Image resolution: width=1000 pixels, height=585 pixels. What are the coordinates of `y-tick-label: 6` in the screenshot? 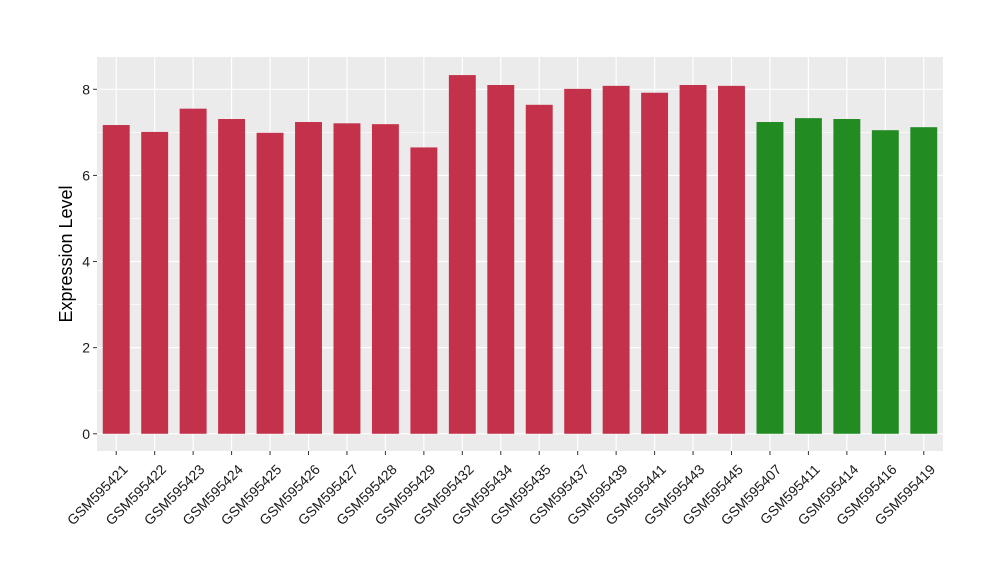 It's located at (86, 175).